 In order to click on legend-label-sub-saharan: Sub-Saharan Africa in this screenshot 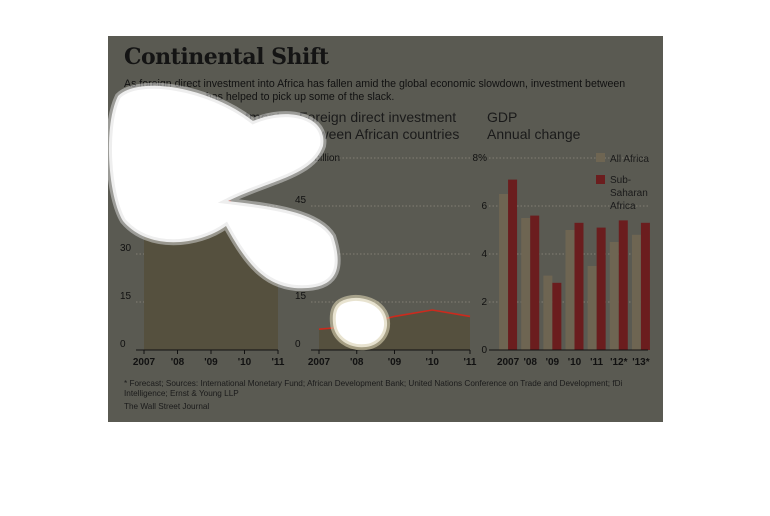, I will do `click(629, 193)`.